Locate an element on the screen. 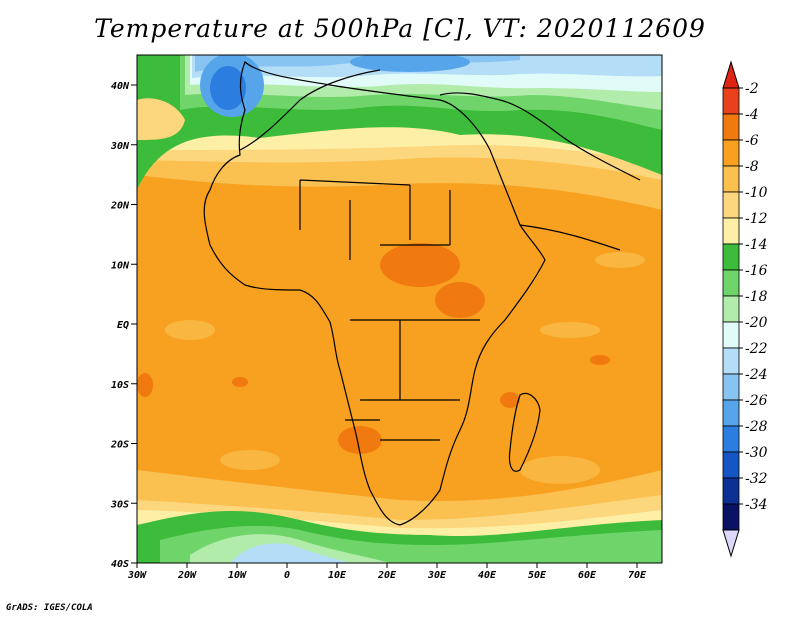 The width and height of the screenshot is (800, 618). colorbar-label: -14 is located at coordinates (756, 245).